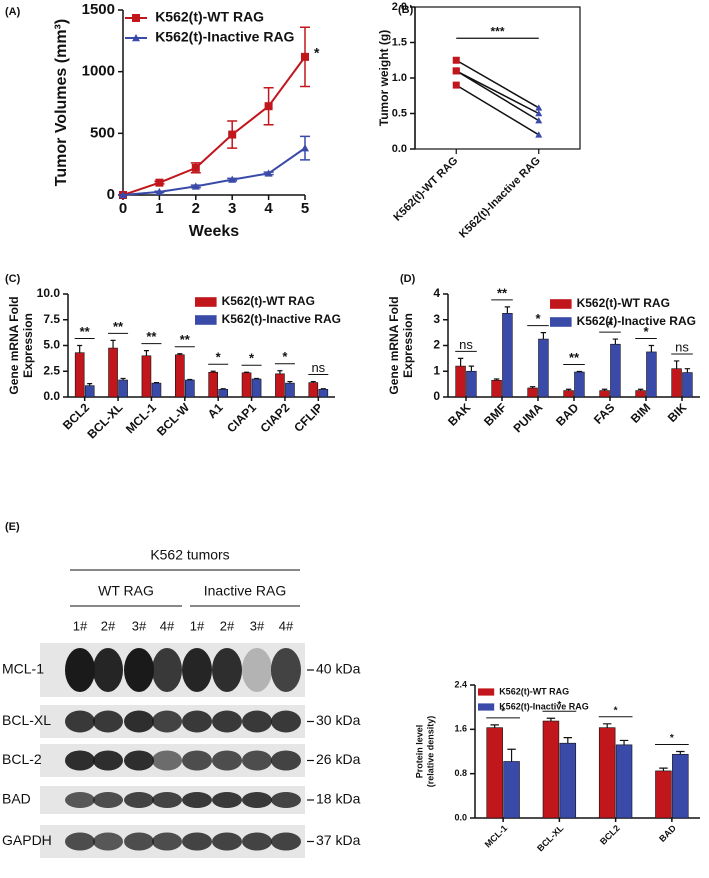  I want to click on y-axis-label: Gene mRNA Fold, so click(394, 345).